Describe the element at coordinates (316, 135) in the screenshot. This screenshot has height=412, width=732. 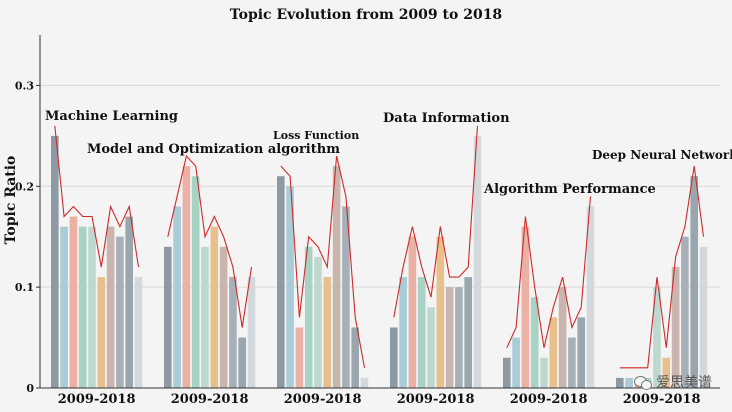
I see `topic-label: Loss Function` at that location.